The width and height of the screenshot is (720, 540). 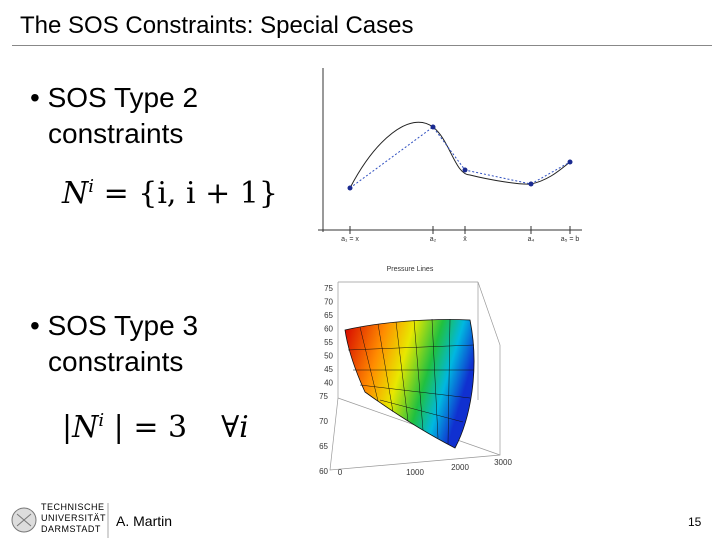 What do you see at coordinates (328, 356) in the screenshot?
I see `axis-label: 50` at bounding box center [328, 356].